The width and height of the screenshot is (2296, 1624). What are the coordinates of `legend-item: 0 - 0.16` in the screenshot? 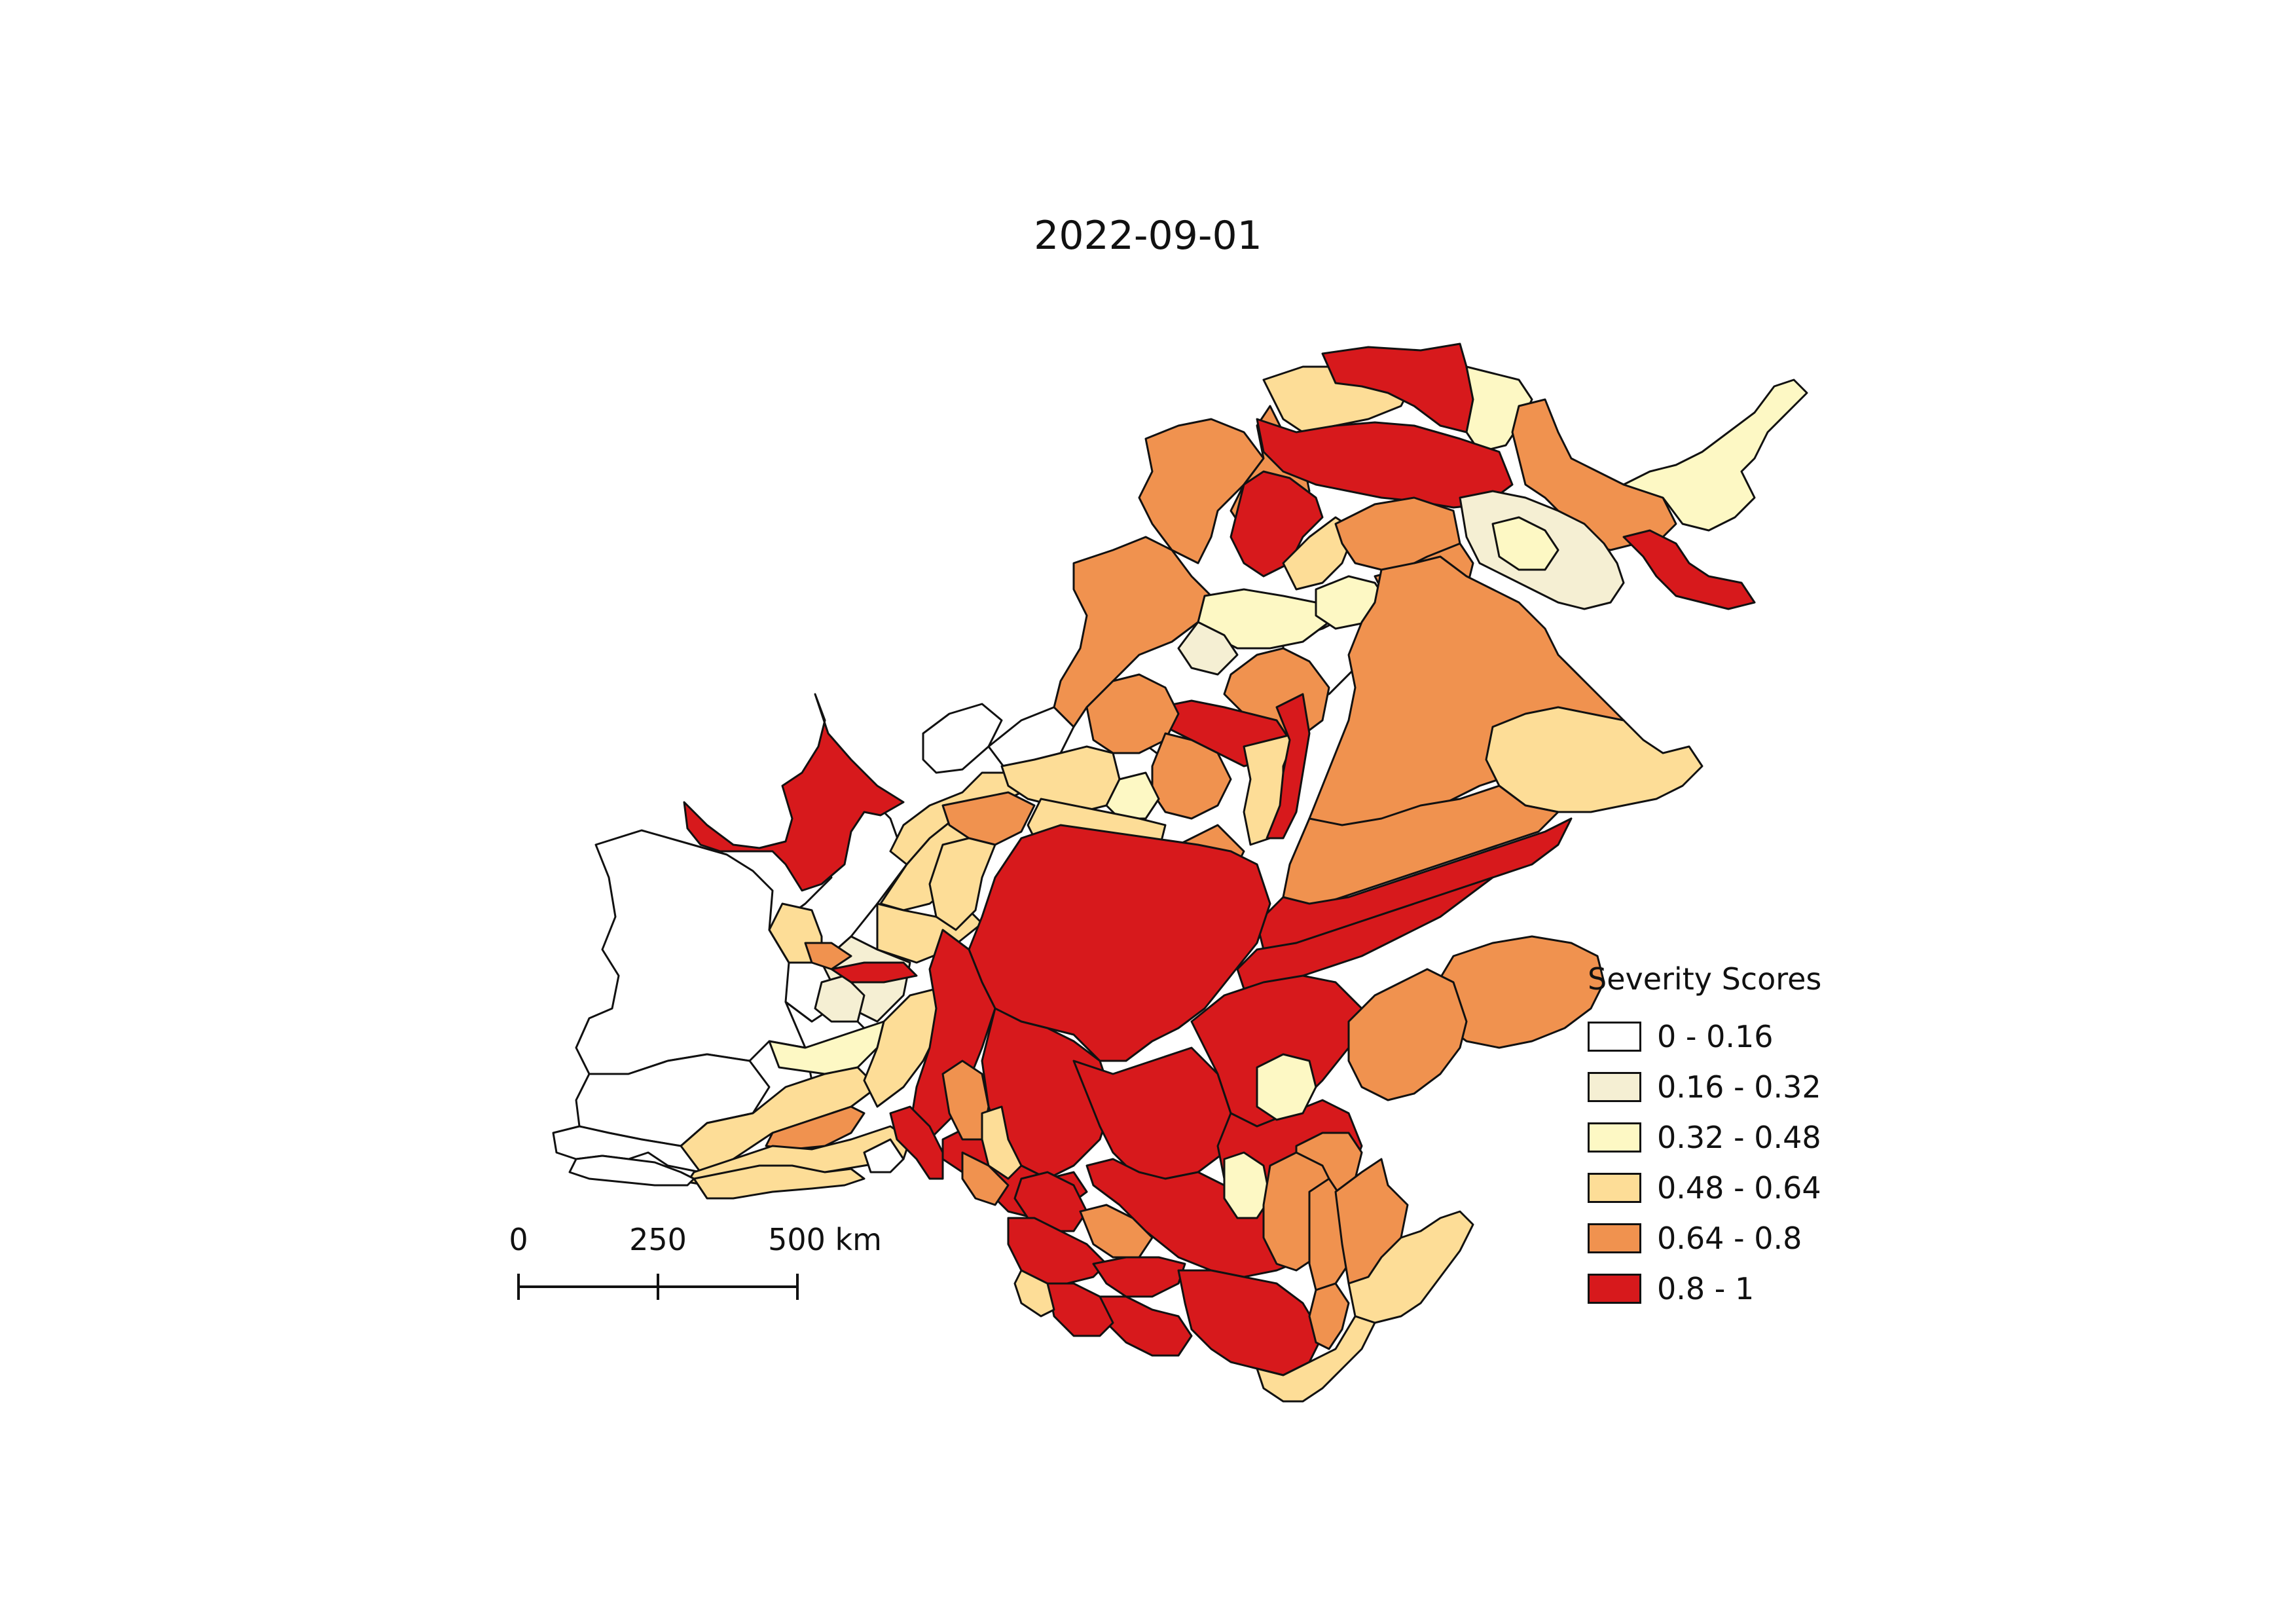 It's located at (1704, 1036).